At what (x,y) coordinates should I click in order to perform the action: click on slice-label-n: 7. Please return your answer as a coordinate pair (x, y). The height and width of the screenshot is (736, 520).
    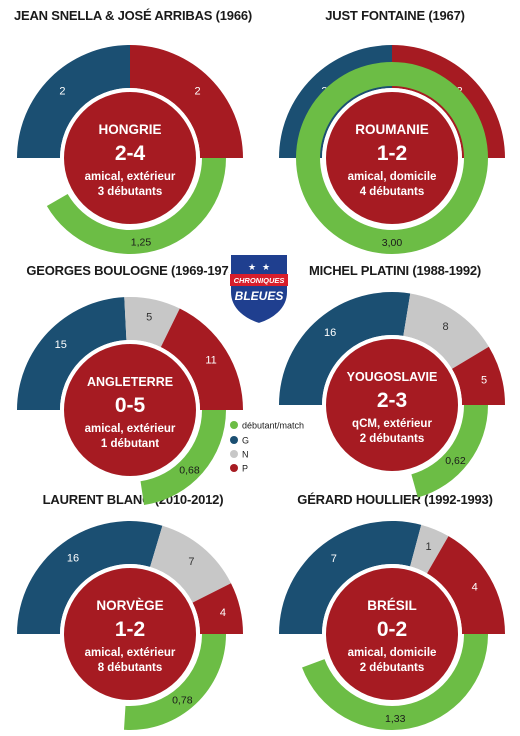
    Looking at the image, I should click on (191, 562).